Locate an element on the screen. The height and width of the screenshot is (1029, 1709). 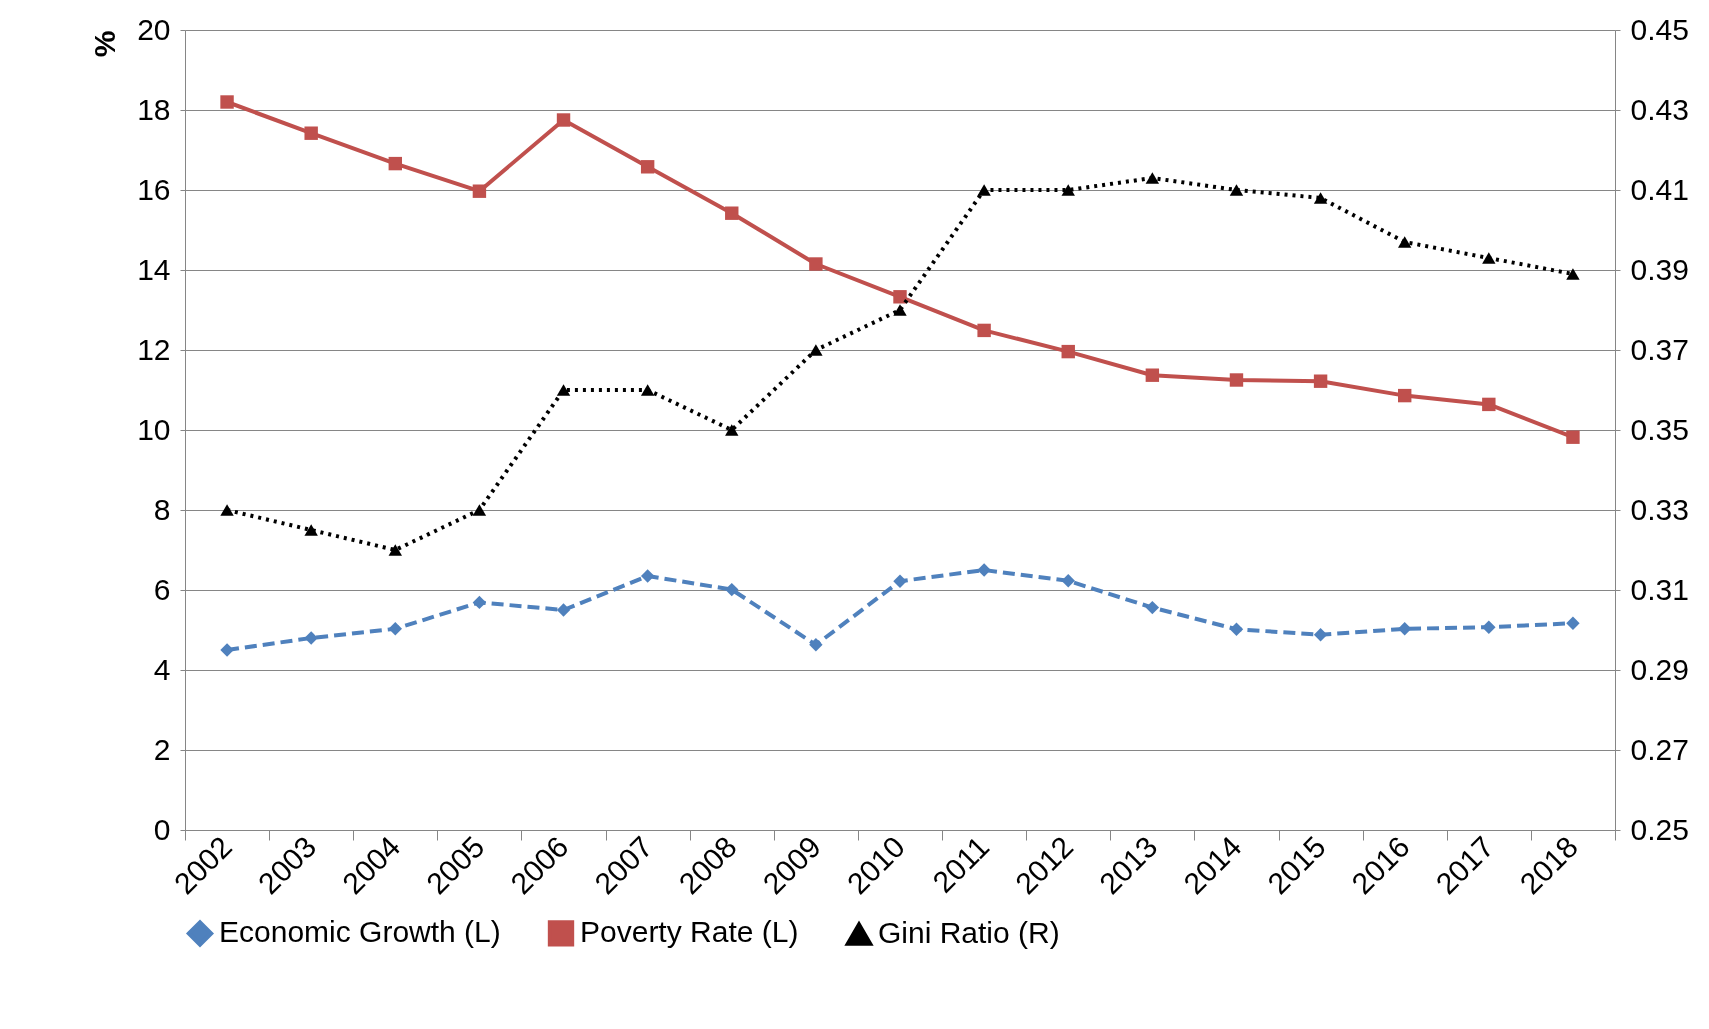
y-tick-label: 8 is located at coordinates (162, 509).